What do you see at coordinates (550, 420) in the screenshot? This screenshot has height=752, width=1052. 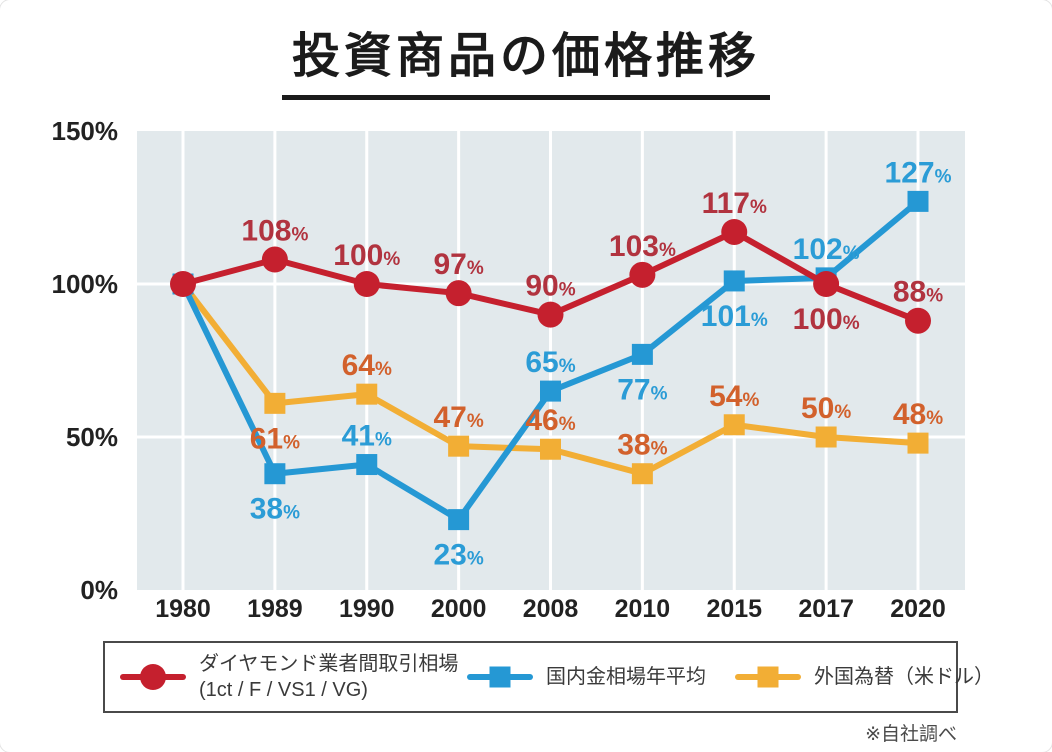 I see `data-label: 46%` at bounding box center [550, 420].